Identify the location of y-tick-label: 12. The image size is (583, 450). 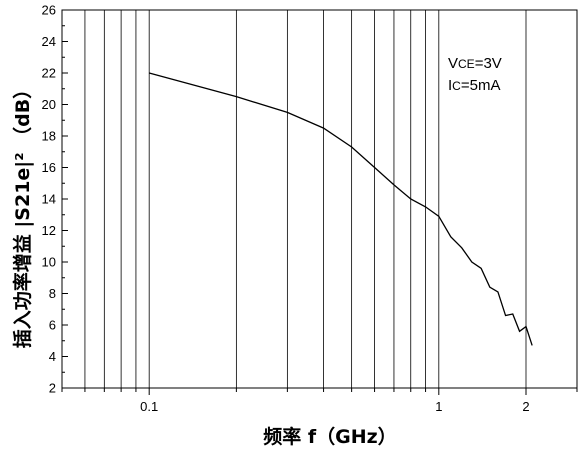
(49, 230).